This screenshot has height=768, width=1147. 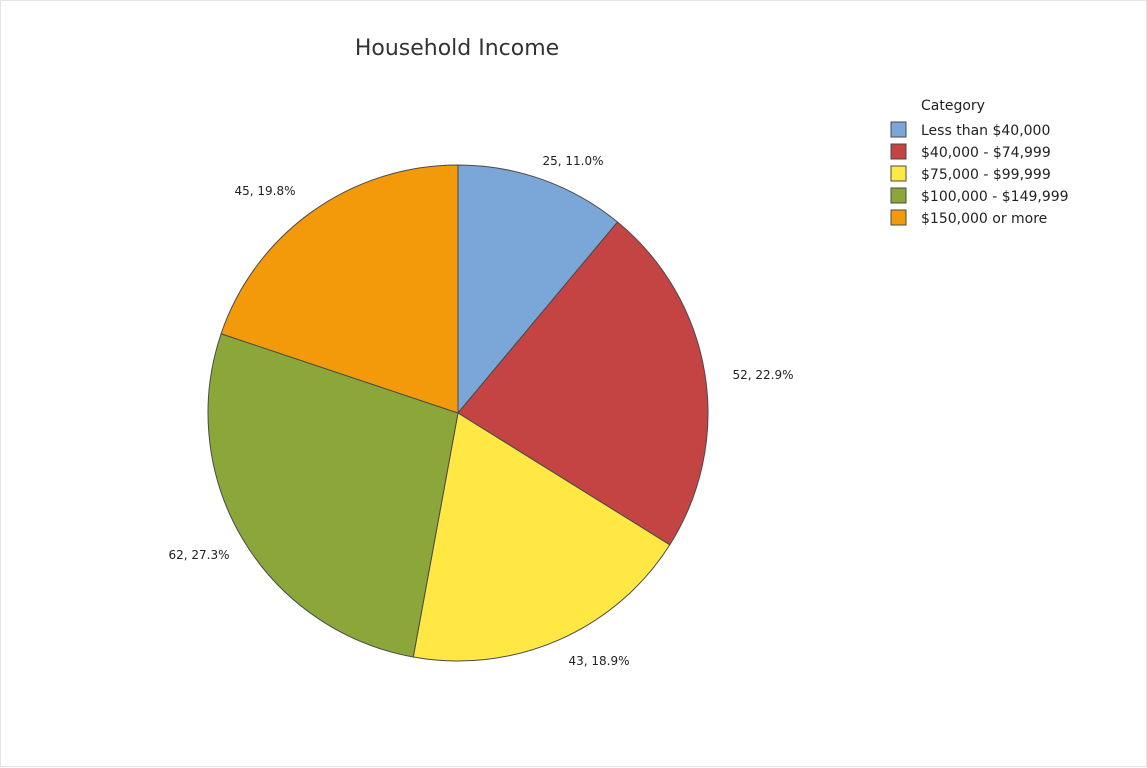 What do you see at coordinates (986, 175) in the screenshot?
I see `legend-label-3: $75,000 - $99,999` at bounding box center [986, 175].